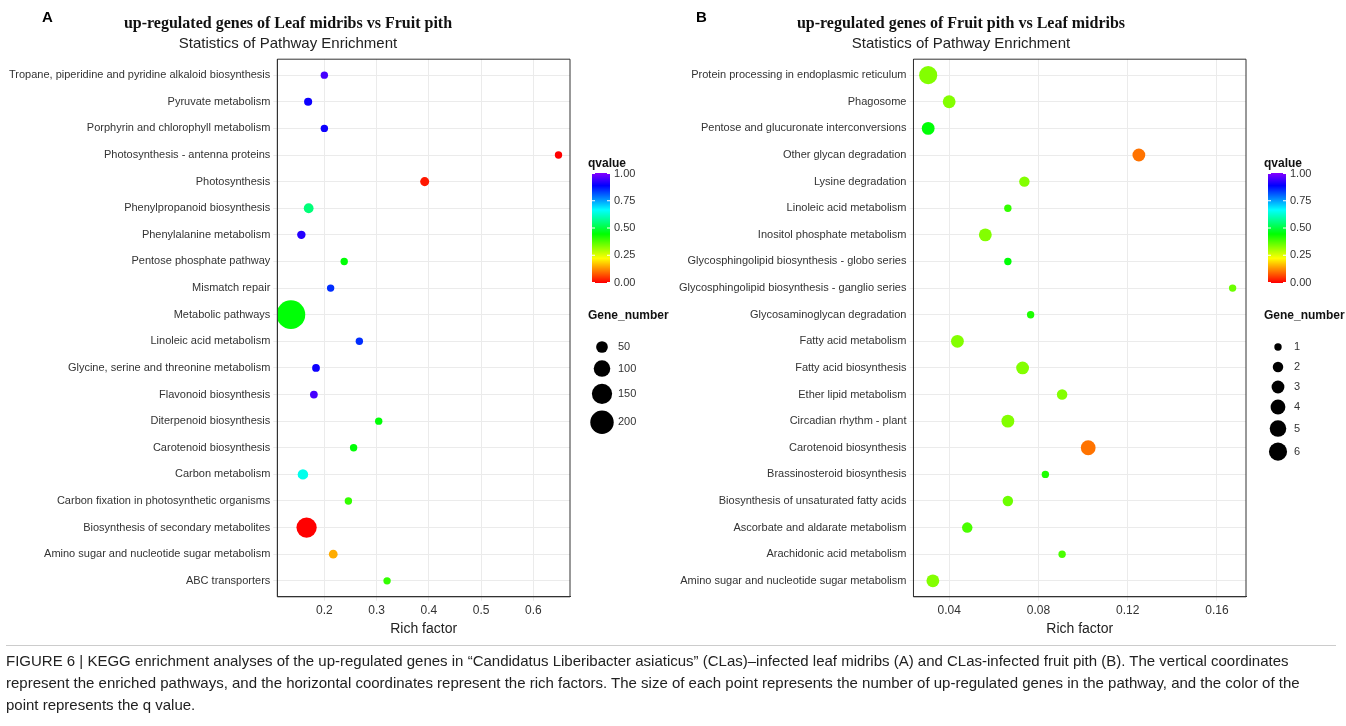  What do you see at coordinates (163, 500) in the screenshot?
I see `y-tick-label: Carbon fixation in photosynthetic organisms` at bounding box center [163, 500].